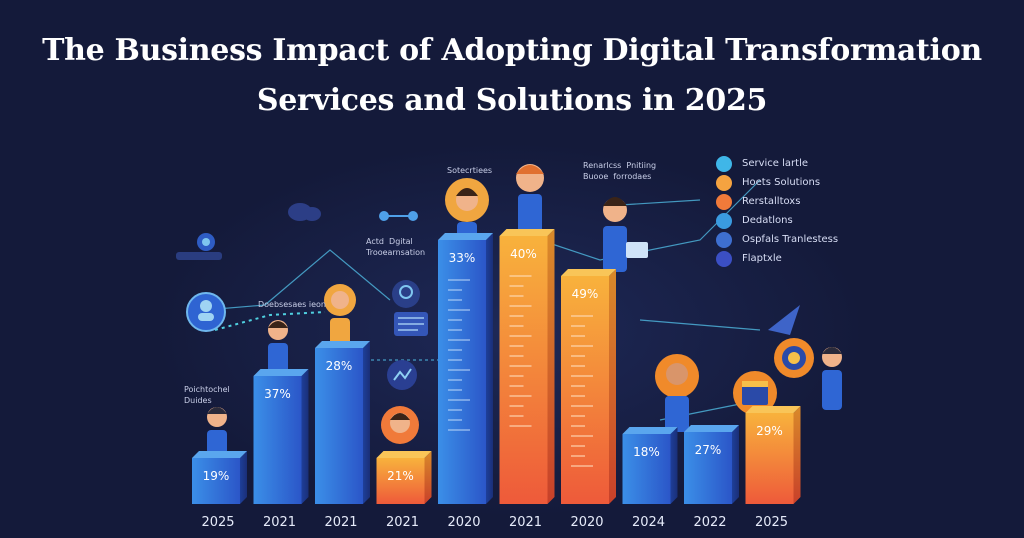 Image resolution: width=1024 pixels, height=538 pixels. Describe the element at coordinates (292, 304) in the screenshot. I see `annotation-a4: Doebsesaes ieon` at that location.